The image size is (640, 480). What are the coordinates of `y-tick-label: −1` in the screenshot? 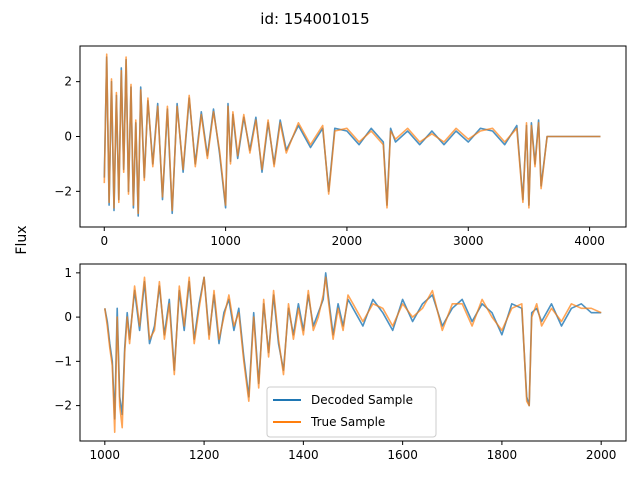 It's located at (63, 361).